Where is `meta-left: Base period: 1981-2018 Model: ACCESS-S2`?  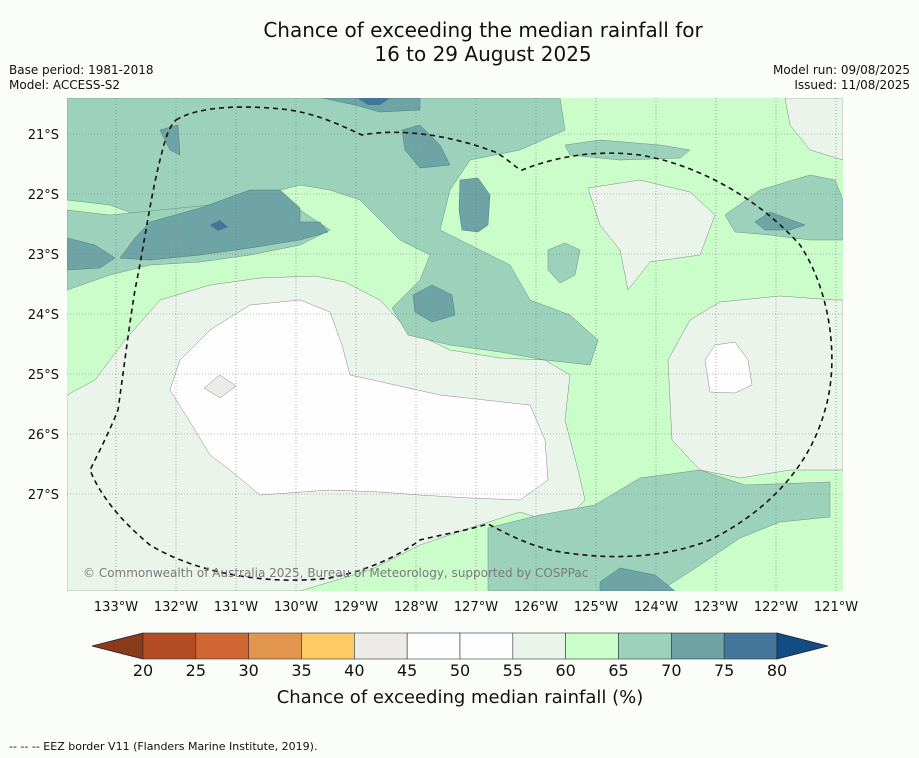 meta-left: Base period: 1981-2018 Model: ACCESS-S2 is located at coordinates (81, 78).